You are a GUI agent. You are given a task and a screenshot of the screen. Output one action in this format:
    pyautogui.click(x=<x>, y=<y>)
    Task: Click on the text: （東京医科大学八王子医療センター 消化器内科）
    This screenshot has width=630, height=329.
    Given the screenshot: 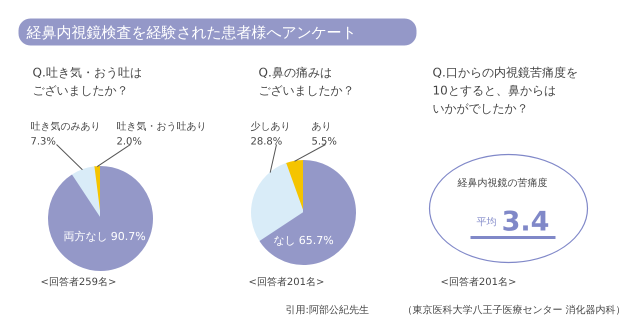 What is the action you would take?
    pyautogui.click(x=514, y=310)
    